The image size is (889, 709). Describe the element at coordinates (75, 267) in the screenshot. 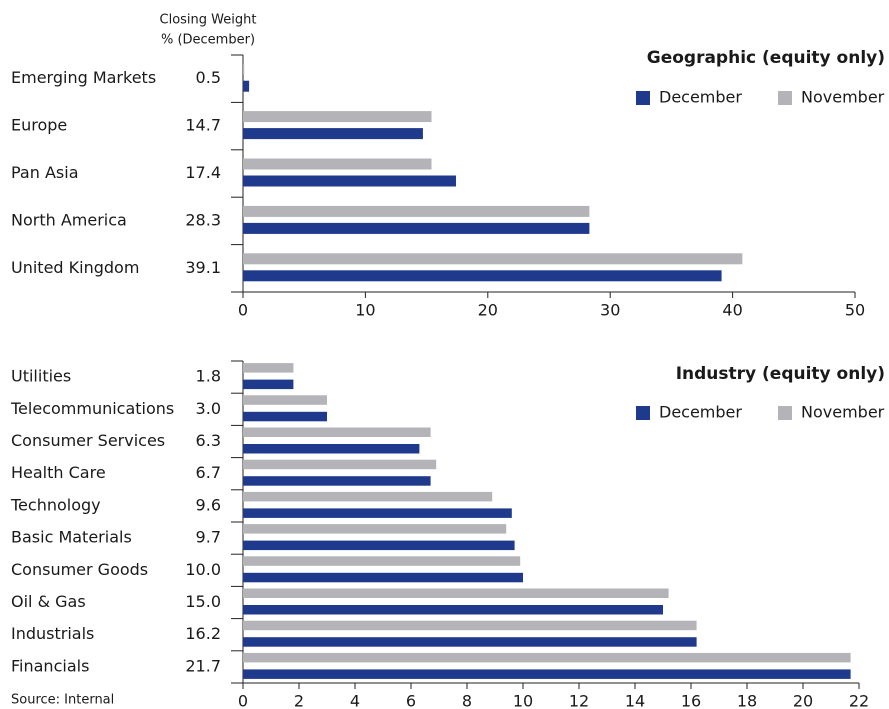

I see `category-label: United Kingdom` at that location.